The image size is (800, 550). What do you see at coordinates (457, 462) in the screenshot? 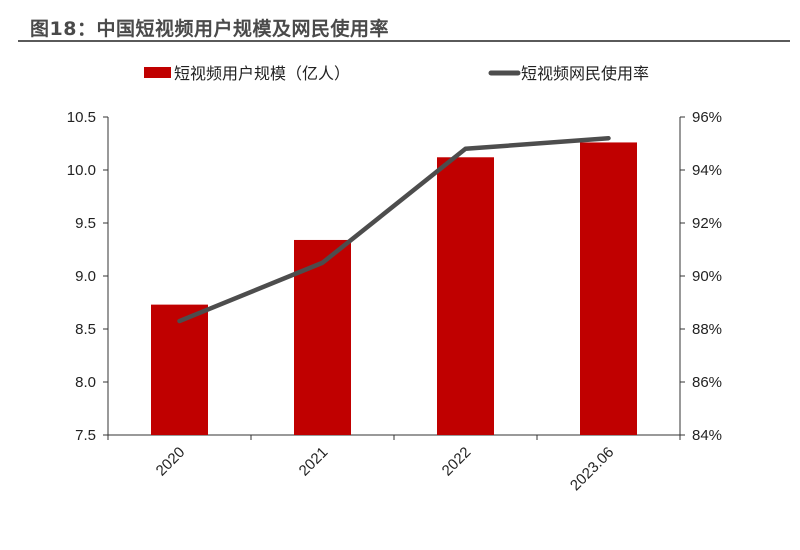
I see `x-tick-label: 2022` at bounding box center [457, 462].